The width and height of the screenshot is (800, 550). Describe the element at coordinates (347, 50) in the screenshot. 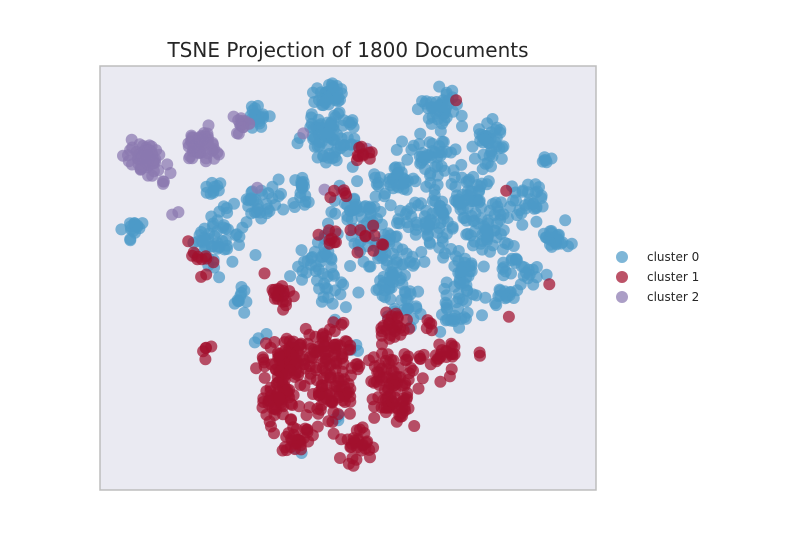

I see `chart-title: TSNE Projection of 1800 Documents` at that location.